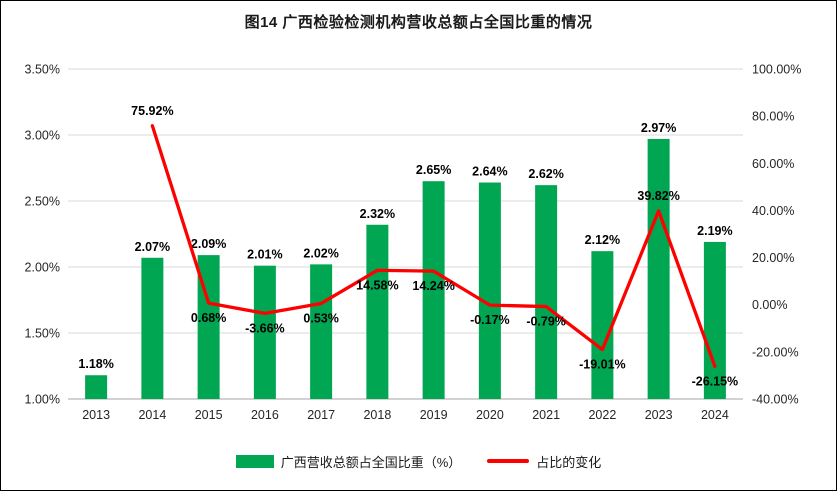  Describe the element at coordinates (658, 268) in the screenshot. I see `bar-2023` at that location.